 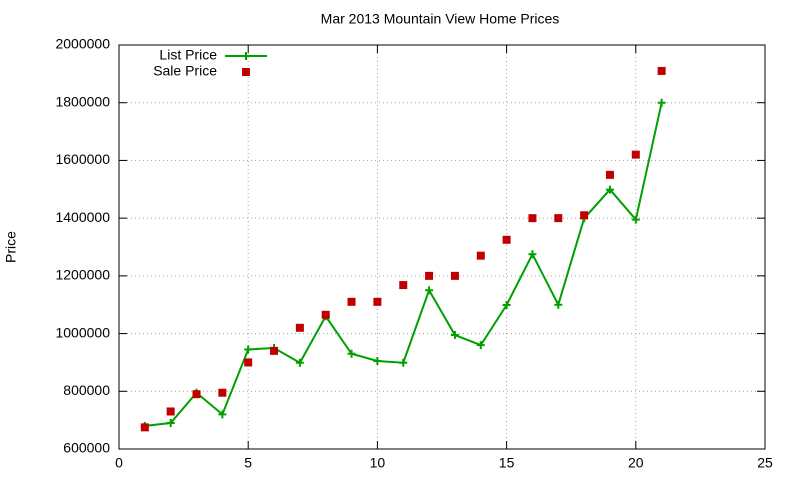 I want to click on y-tick-label: 2000000, so click(x=82, y=44).